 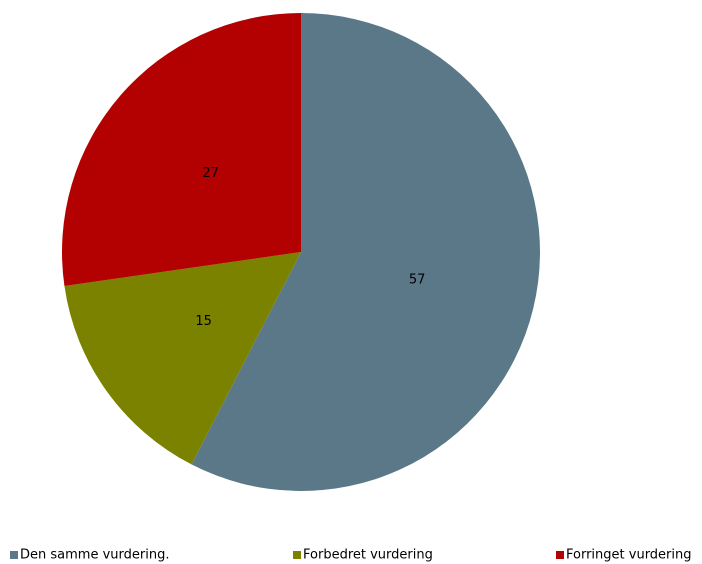 What do you see at coordinates (94, 555) in the screenshot?
I see `legend-label: Den samme vurdering.` at bounding box center [94, 555].